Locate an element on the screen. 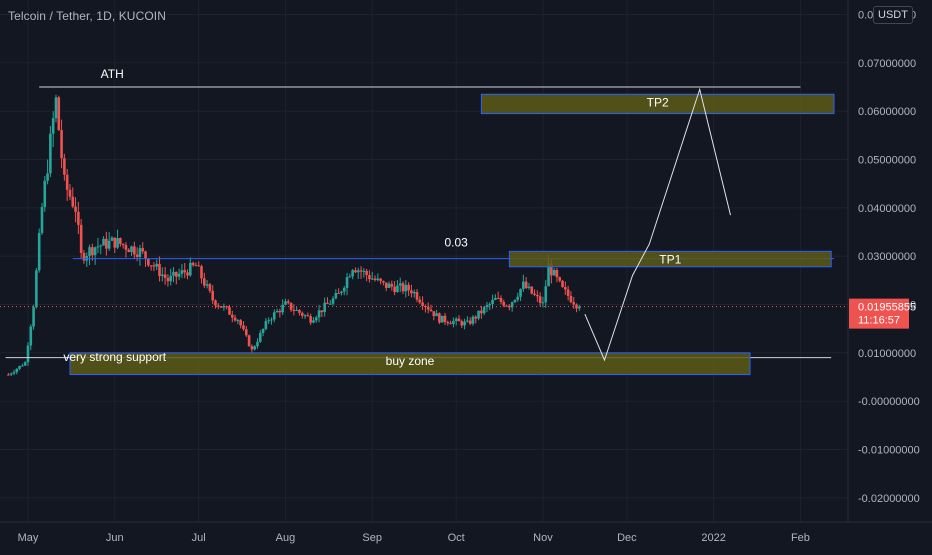 The image size is (932, 555). zone-label: TP2 is located at coordinates (658, 102).